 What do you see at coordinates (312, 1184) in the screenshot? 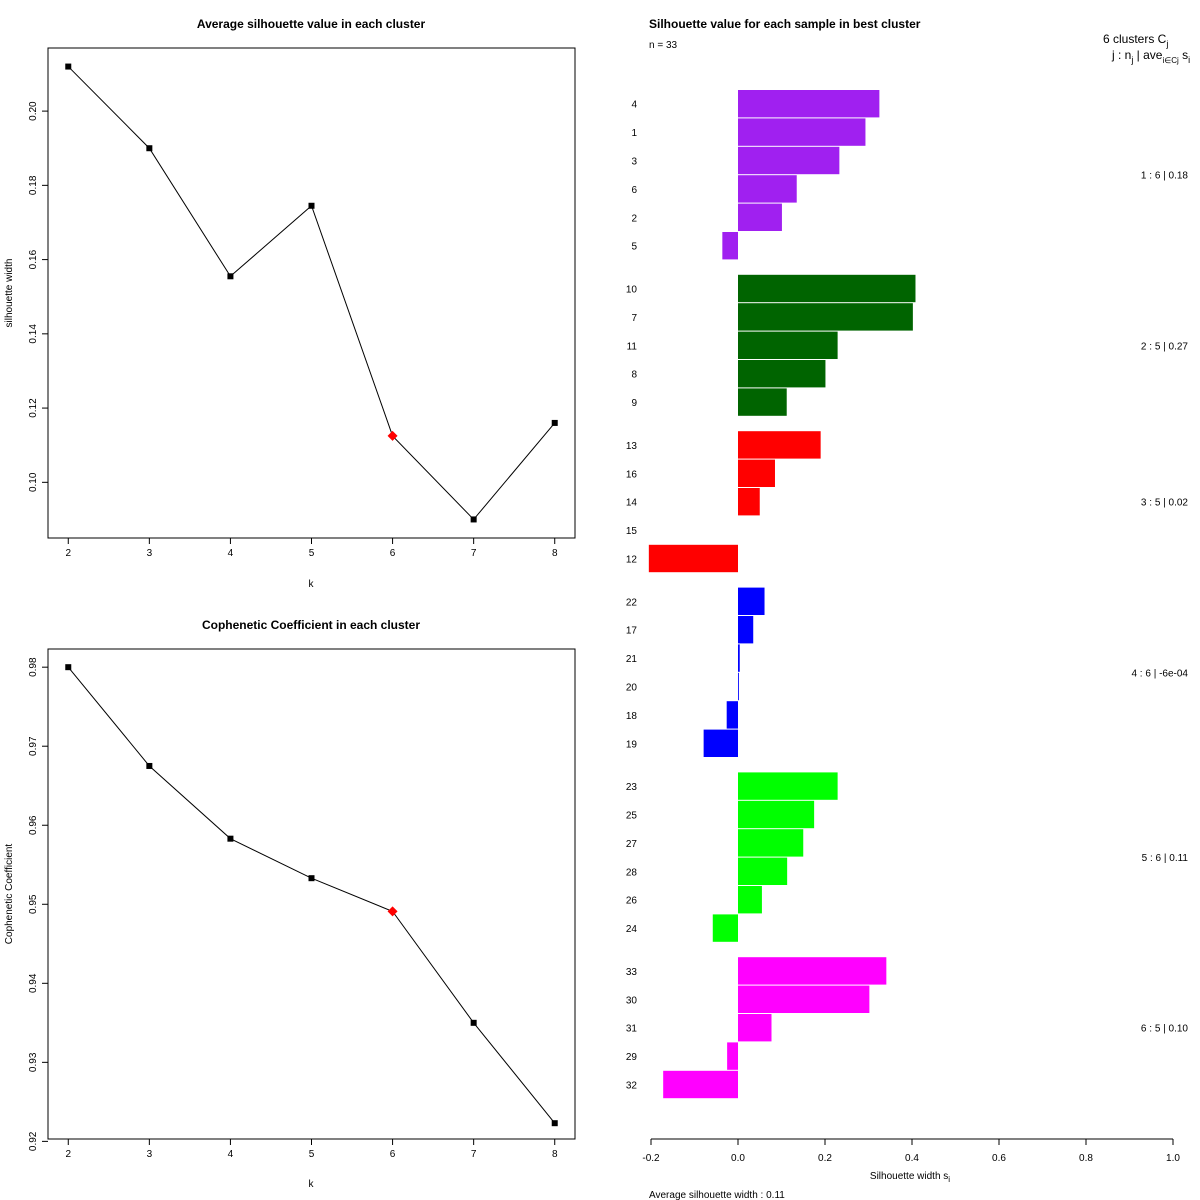
I see `cophenetic-x-axis-label: k` at bounding box center [312, 1184].